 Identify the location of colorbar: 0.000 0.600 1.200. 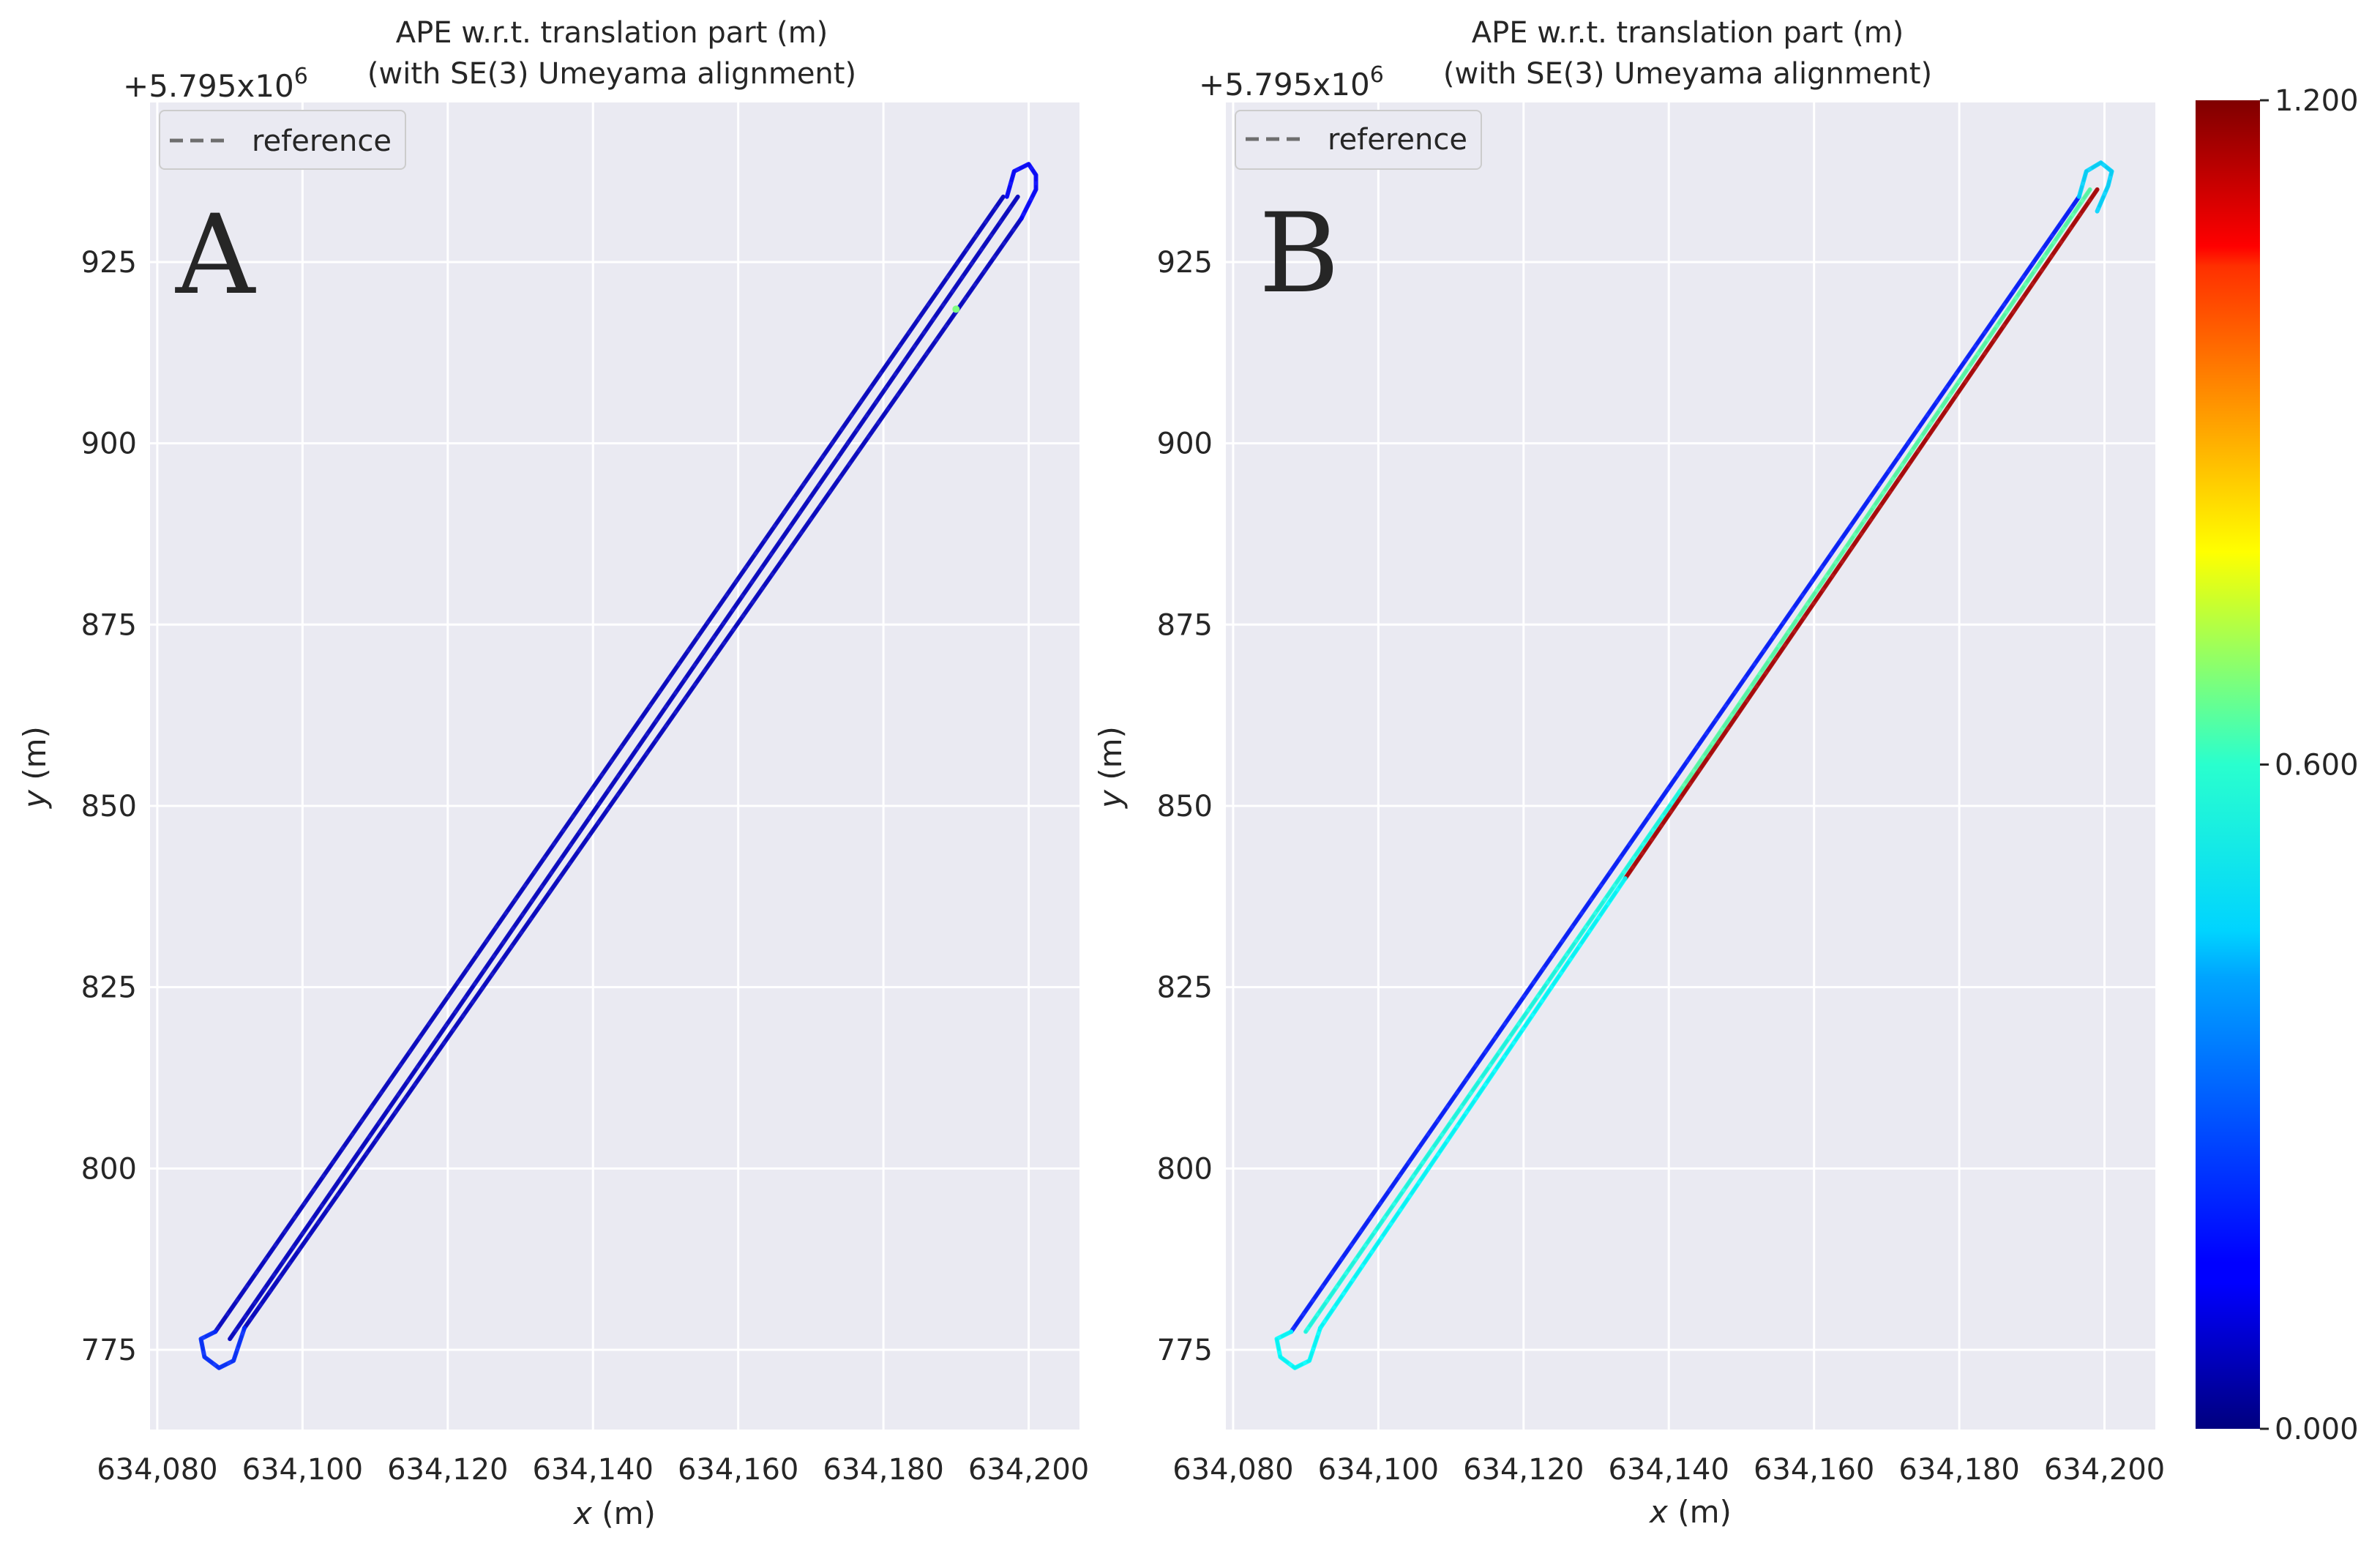
(2277, 765).